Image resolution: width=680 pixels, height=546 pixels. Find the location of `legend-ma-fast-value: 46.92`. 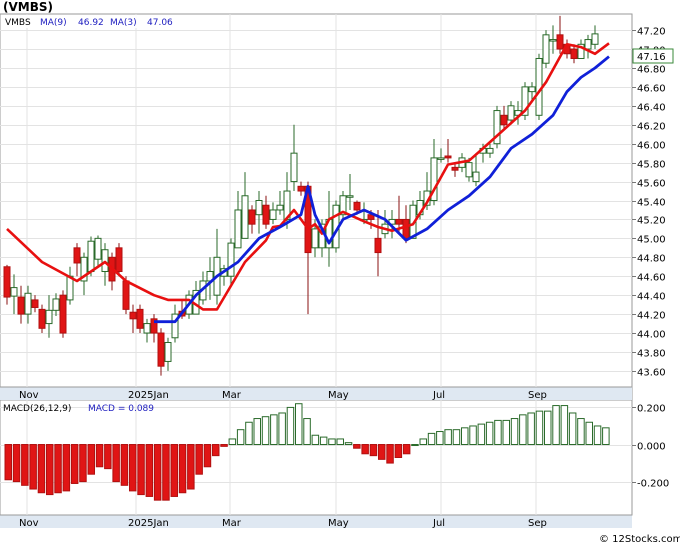

legend-ma-fast-value: 46.92 is located at coordinates (91, 23).